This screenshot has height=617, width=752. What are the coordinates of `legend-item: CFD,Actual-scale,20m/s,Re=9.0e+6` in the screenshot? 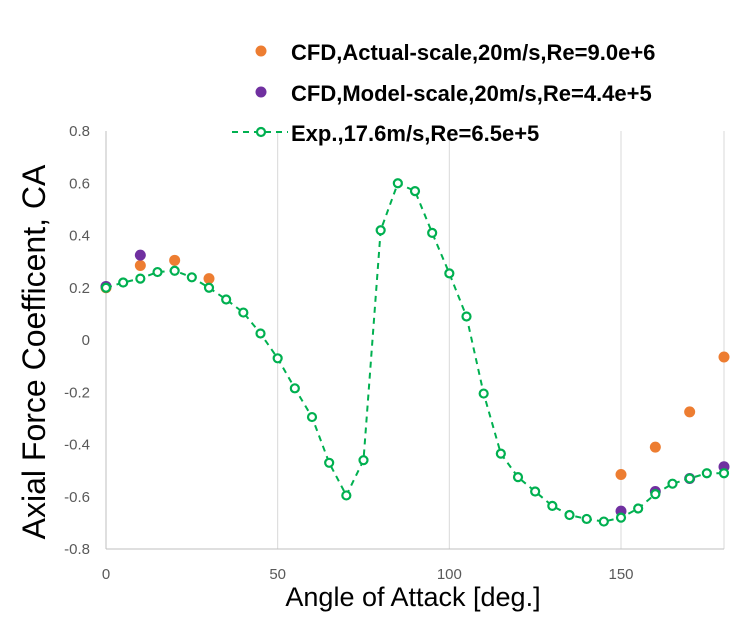 It's located at (455, 52).